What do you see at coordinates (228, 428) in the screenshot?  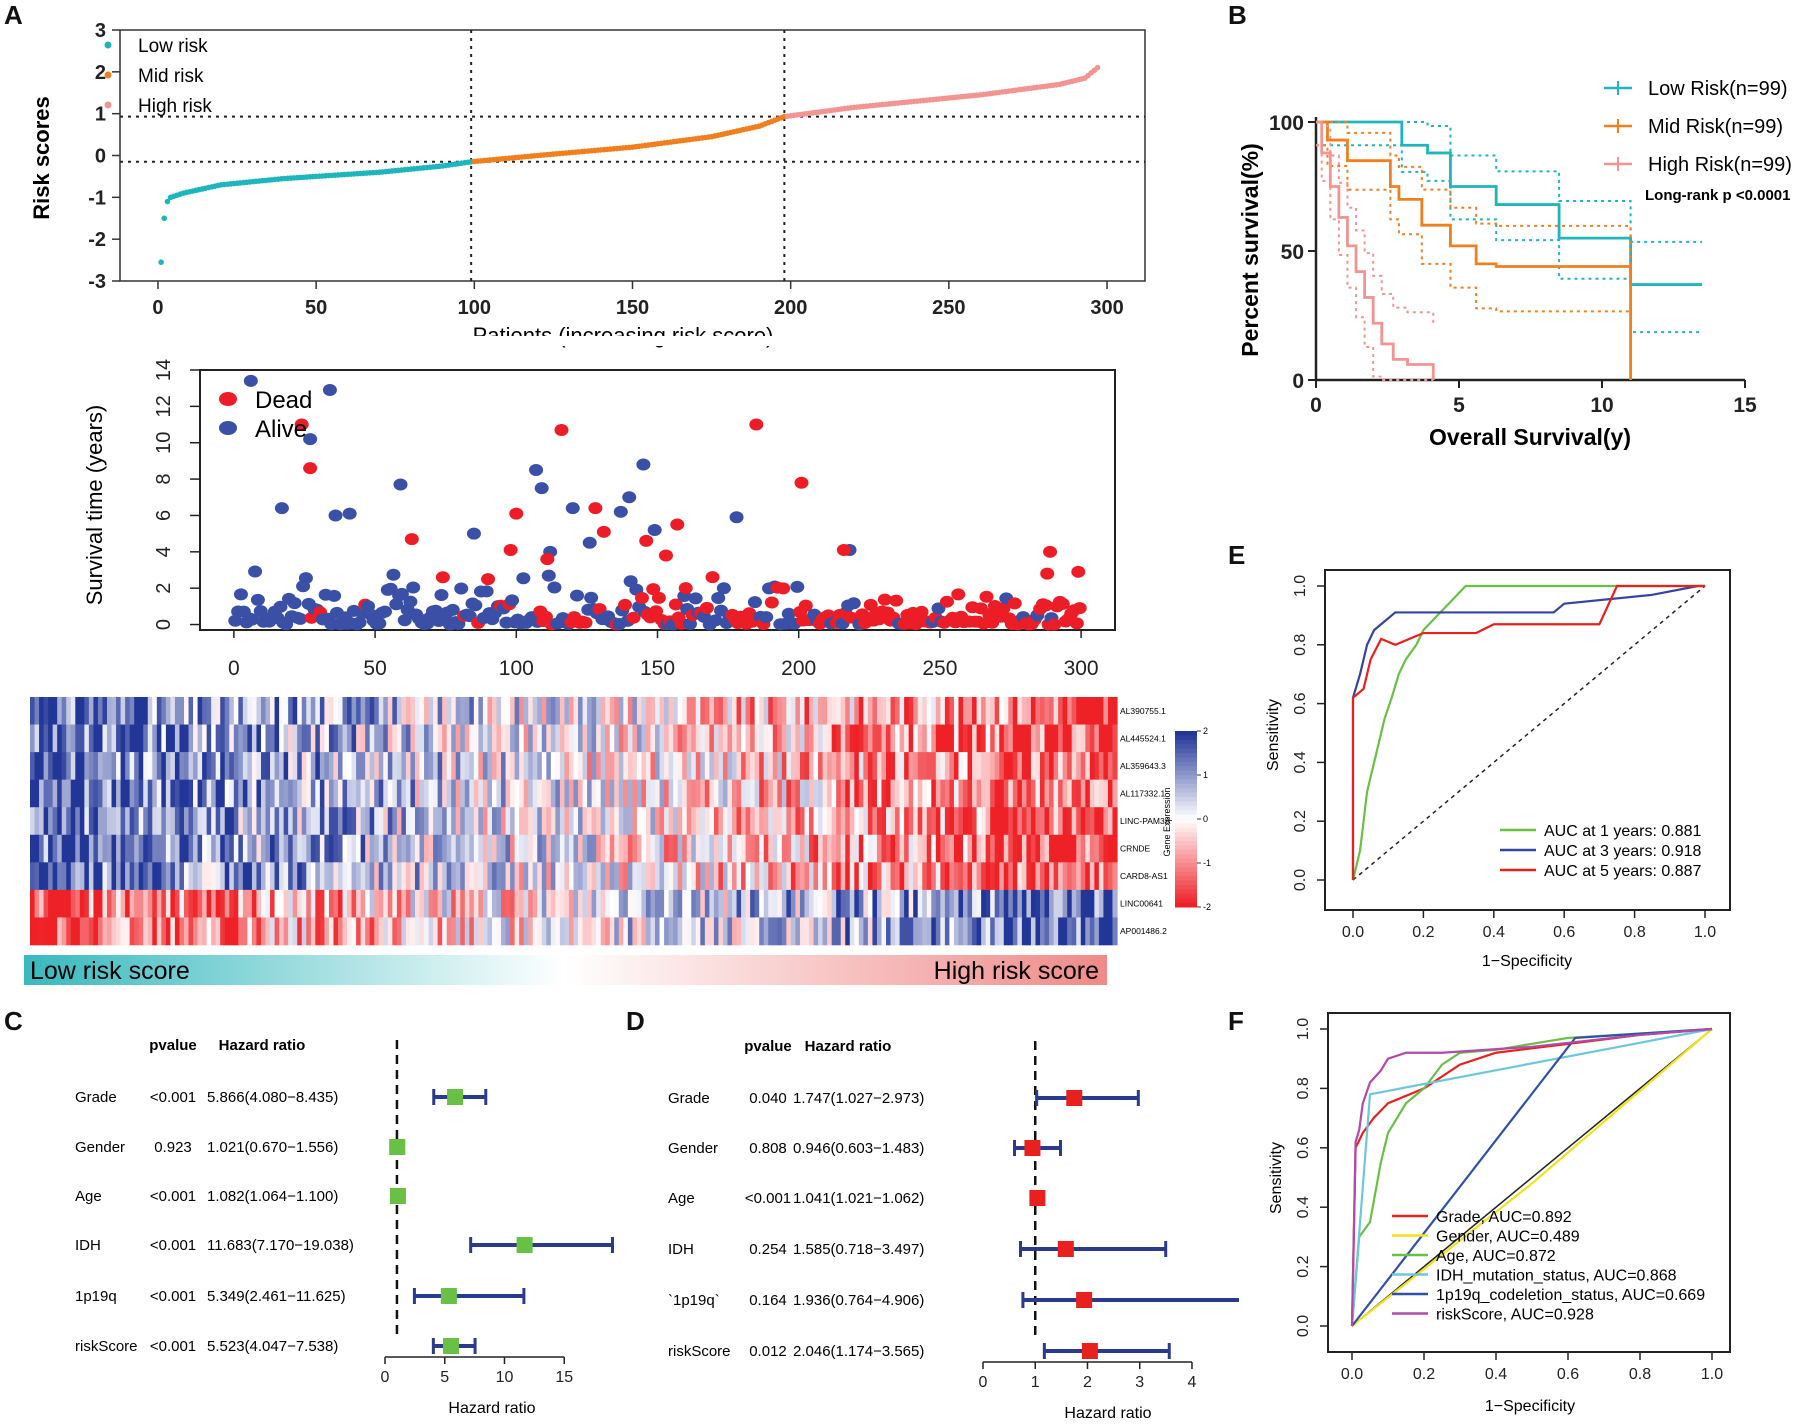 I see `legend-dot-alive` at bounding box center [228, 428].